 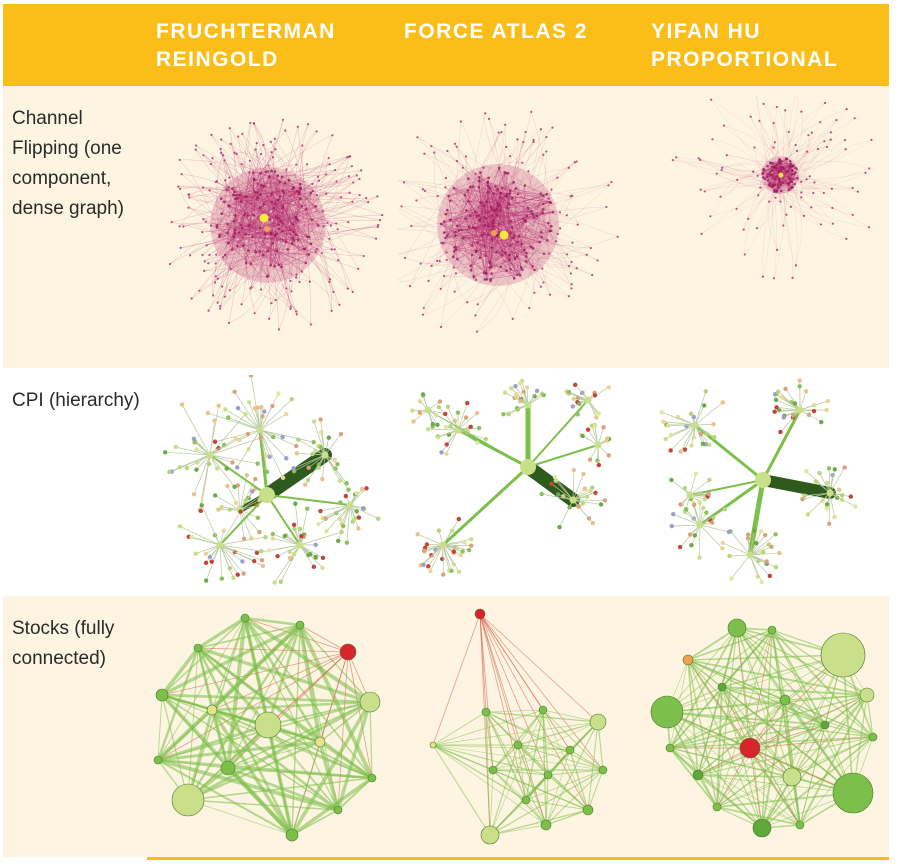 What do you see at coordinates (726, 487) in the screenshot?
I see `tree-branch` at bounding box center [726, 487].